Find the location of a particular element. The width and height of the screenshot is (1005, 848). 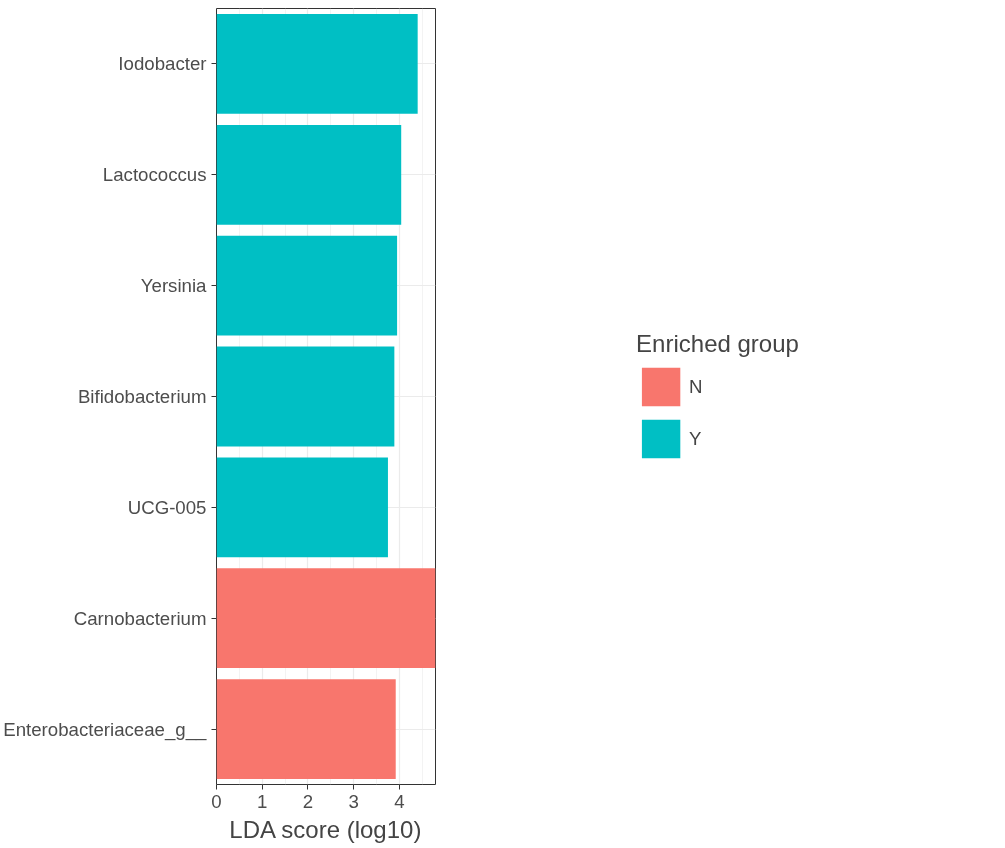

legend-label: Y is located at coordinates (696, 438).